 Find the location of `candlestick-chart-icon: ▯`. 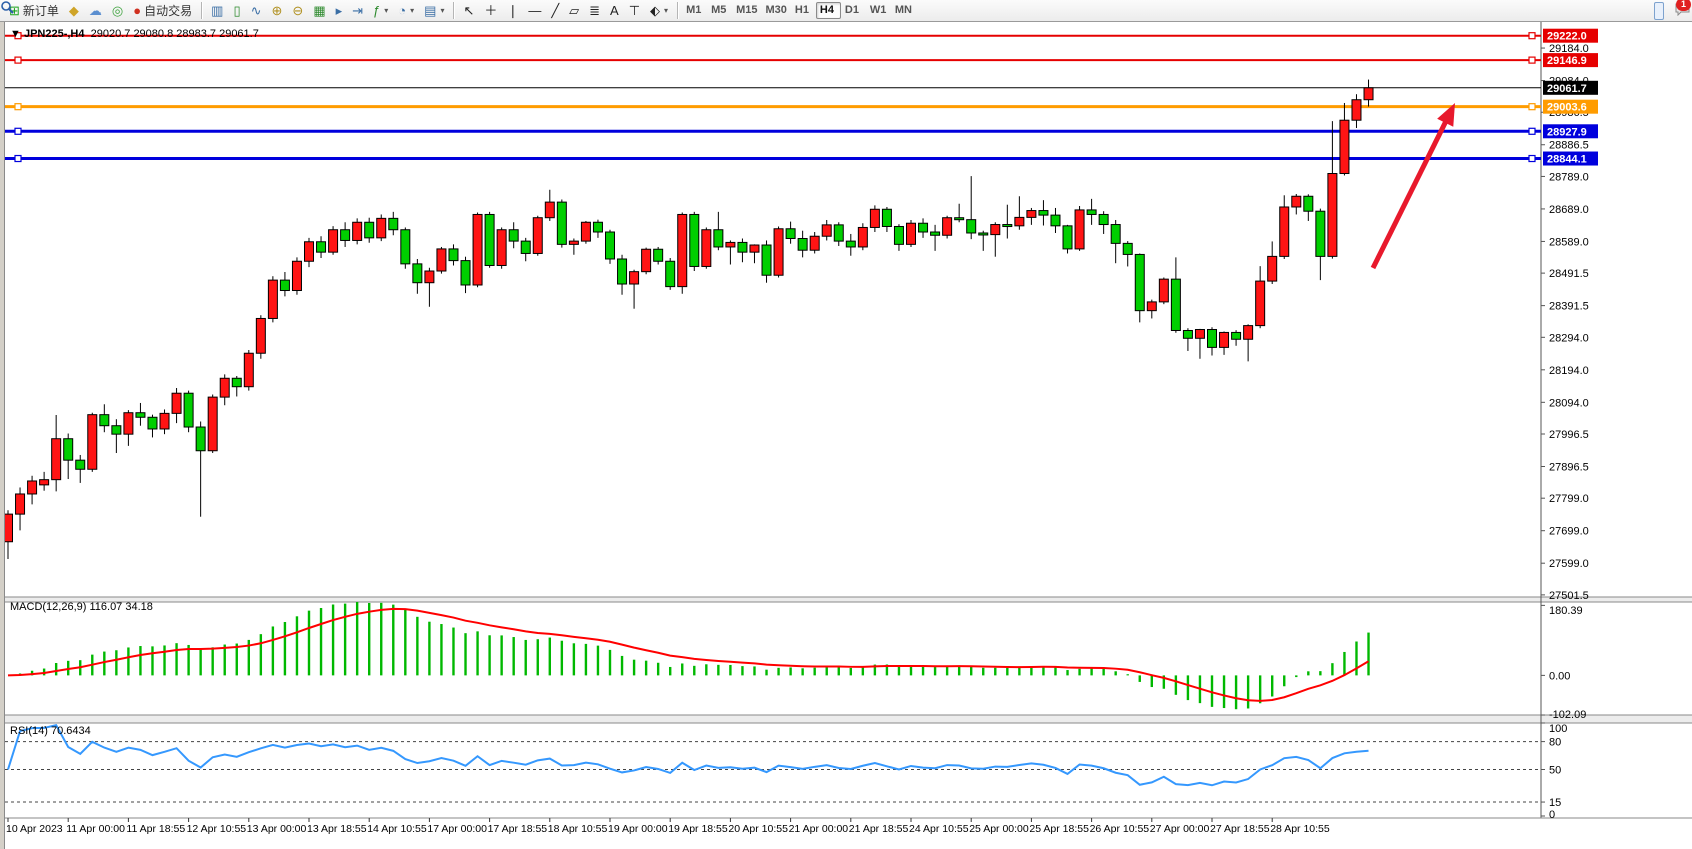

candlestick-chart-icon: ▯ is located at coordinates (236, 11).